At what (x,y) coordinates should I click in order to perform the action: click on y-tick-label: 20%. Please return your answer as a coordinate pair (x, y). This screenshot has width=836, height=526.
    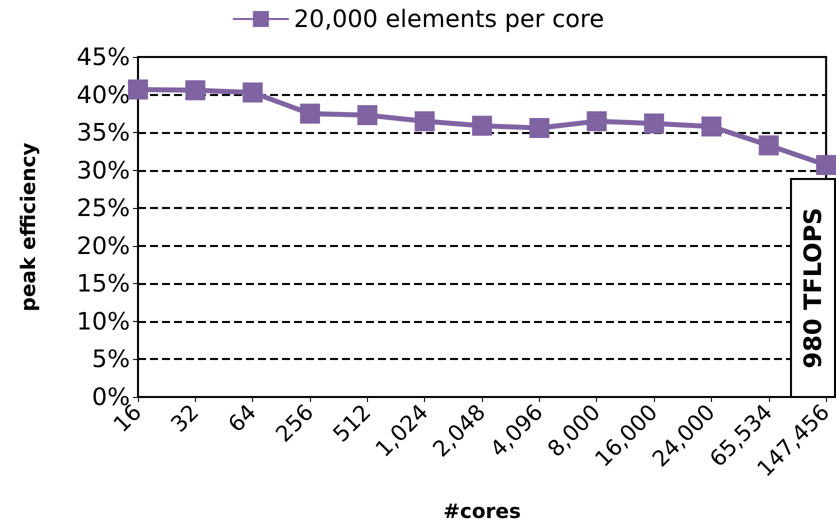
    Looking at the image, I should click on (103, 246).